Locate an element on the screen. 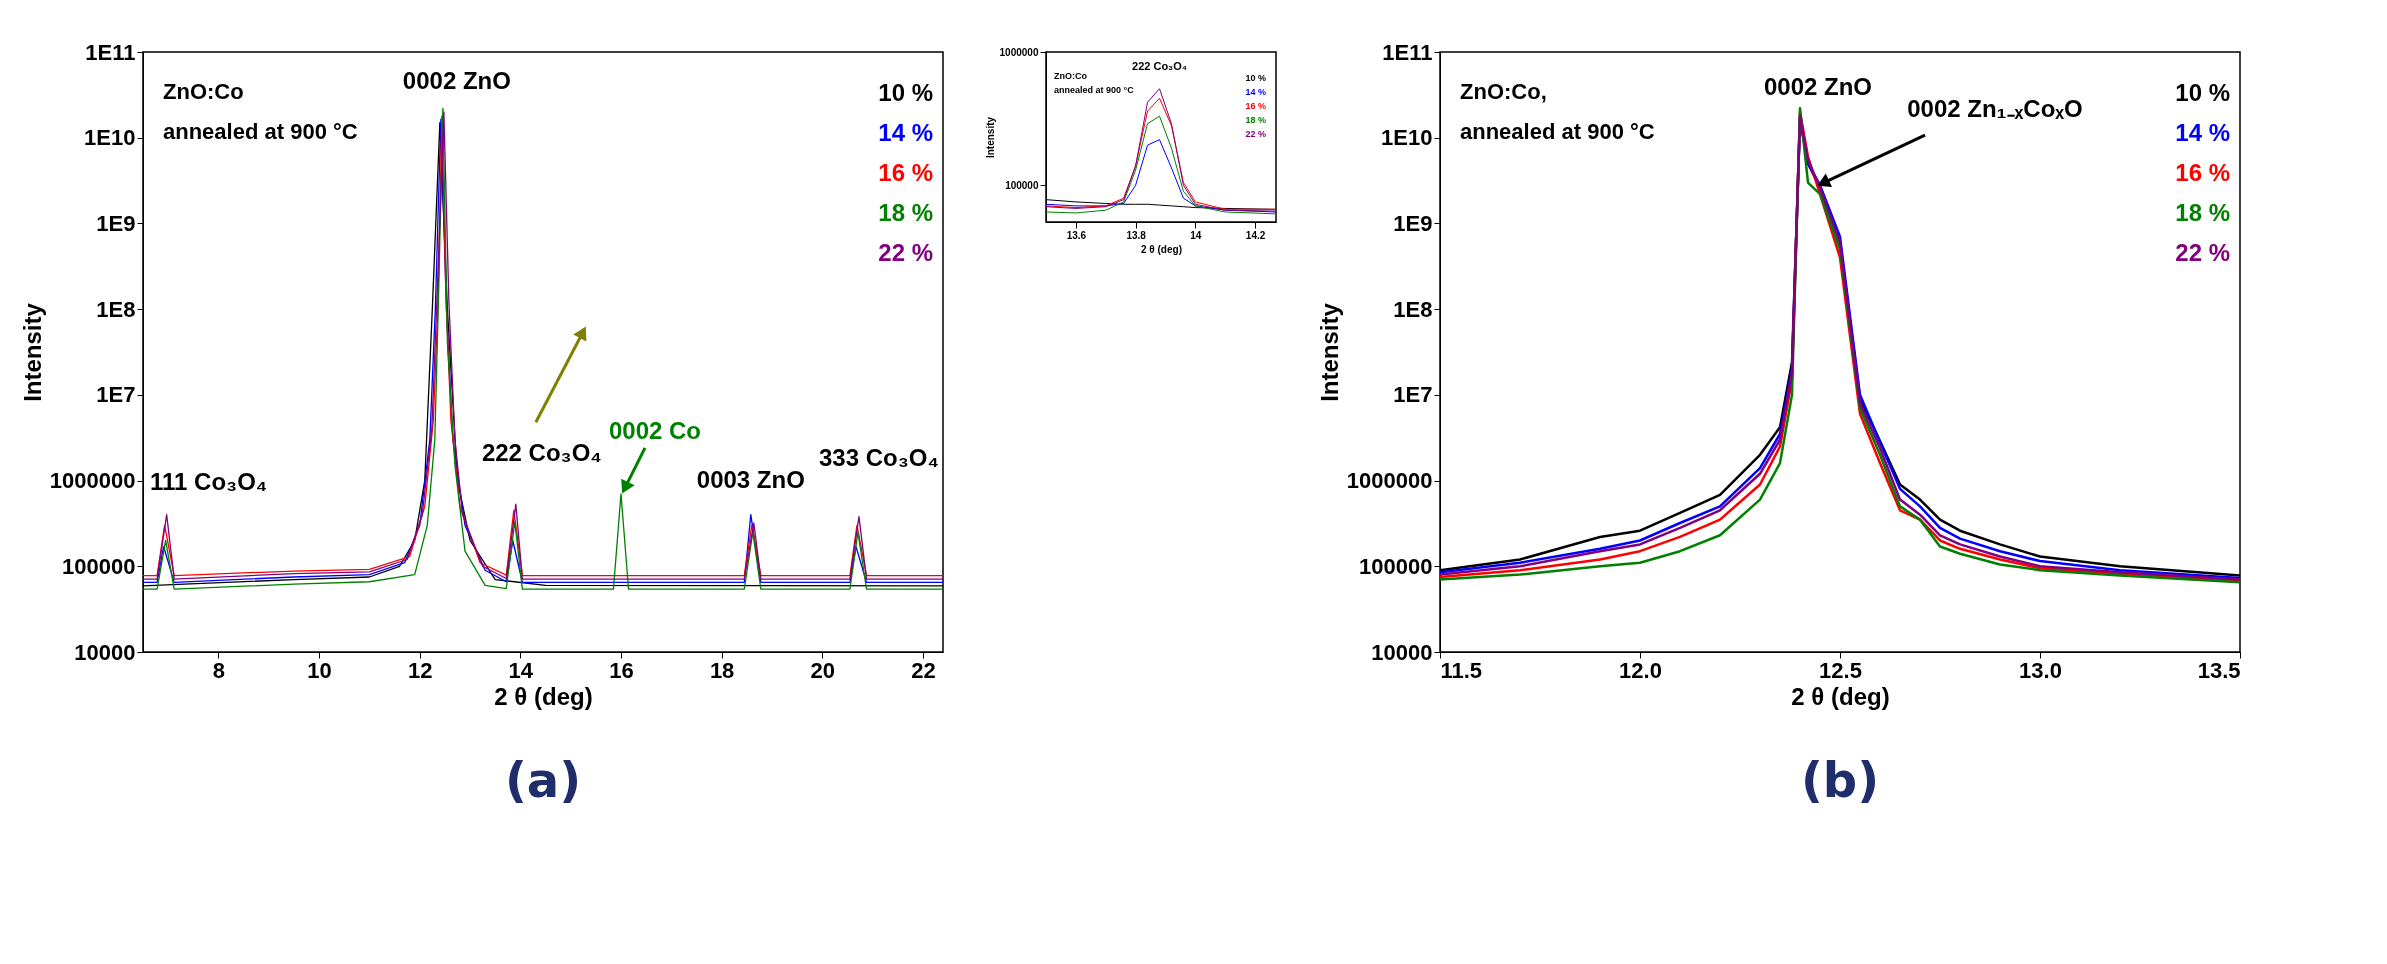  x-tick-label: 11.5 is located at coordinates (1461, 670).